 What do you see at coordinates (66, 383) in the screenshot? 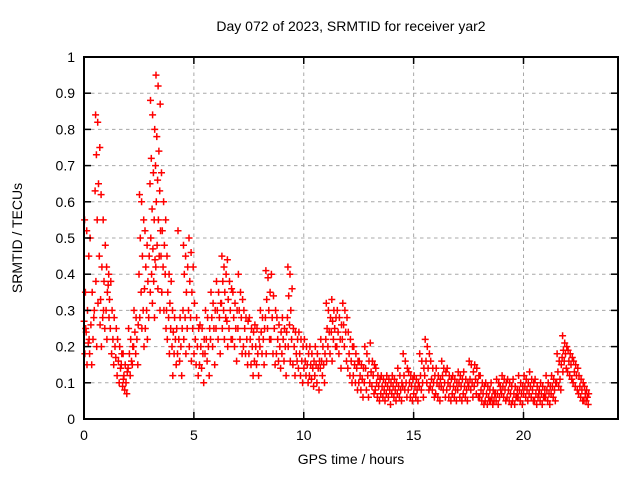
I see `y-tick-label: 0.1` at bounding box center [66, 383].